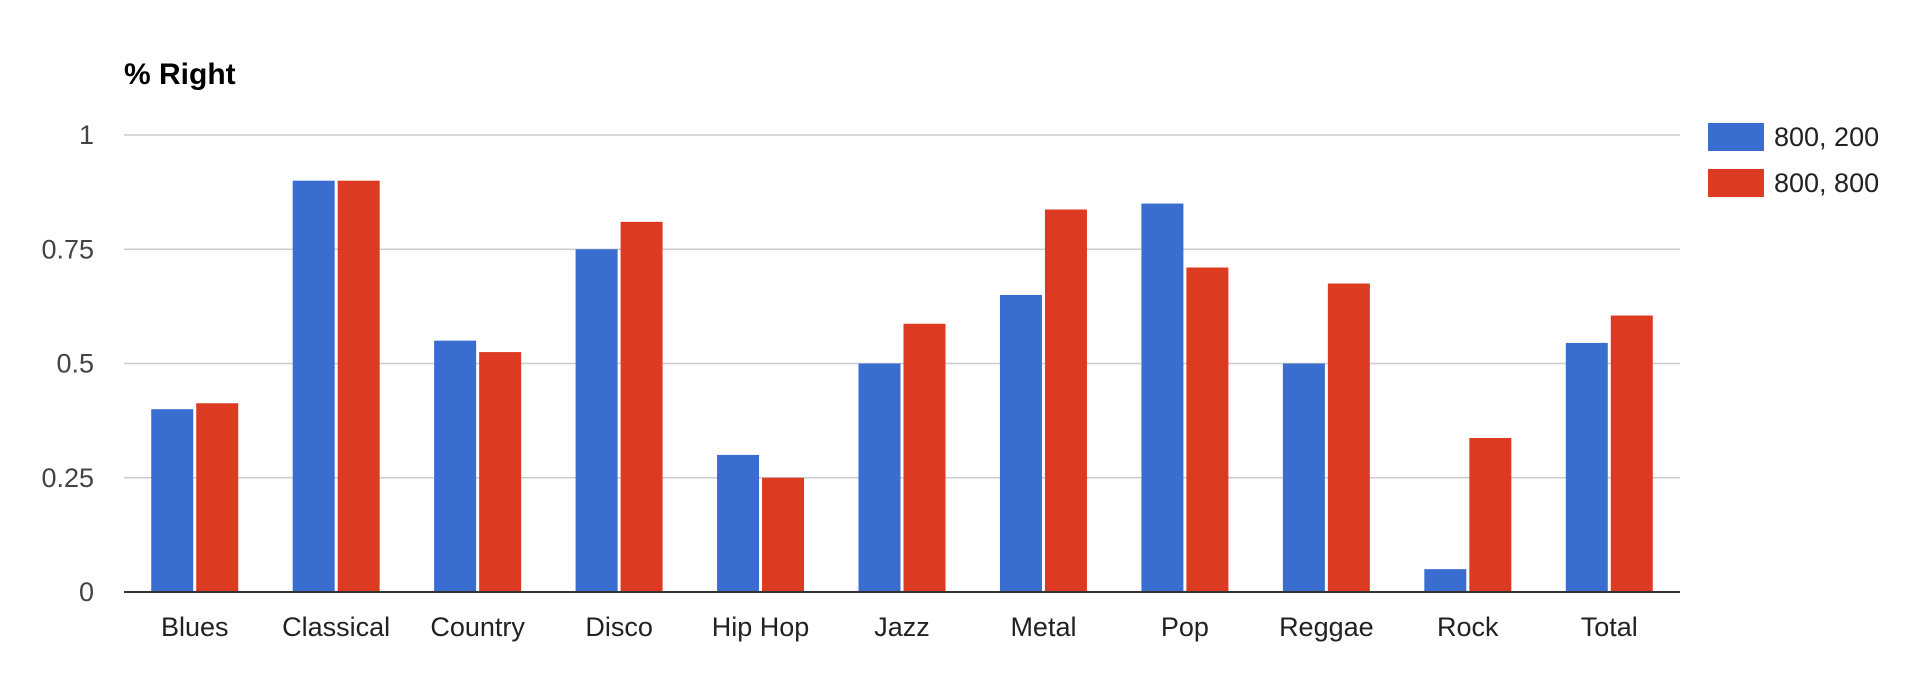 This screenshot has width=1912, height=683. I want to click on x-category-label: Pop, so click(1185, 627).